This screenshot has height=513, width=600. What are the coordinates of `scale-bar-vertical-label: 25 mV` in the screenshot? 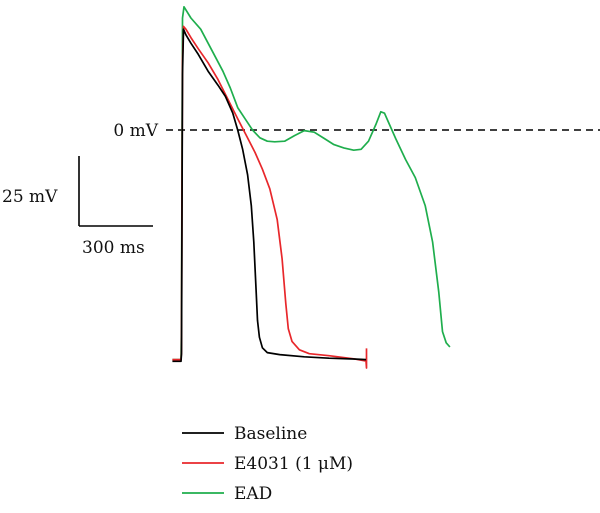 It's located at (30, 197).